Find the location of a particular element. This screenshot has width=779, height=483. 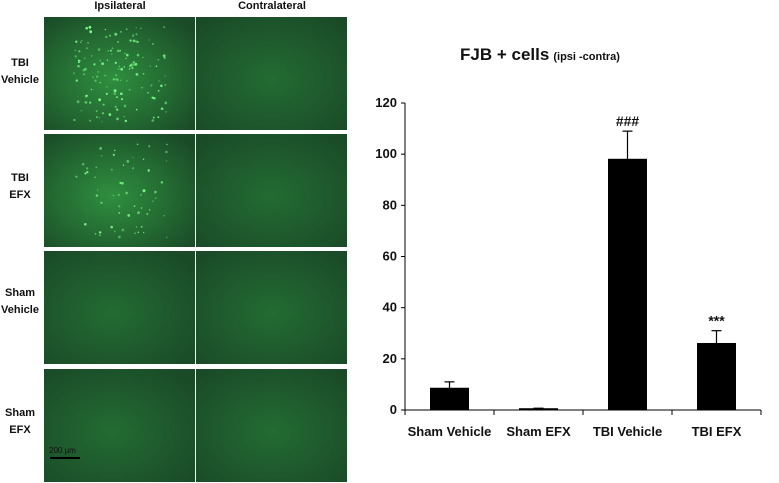

y-tick-label: 0 is located at coordinates (393, 409).